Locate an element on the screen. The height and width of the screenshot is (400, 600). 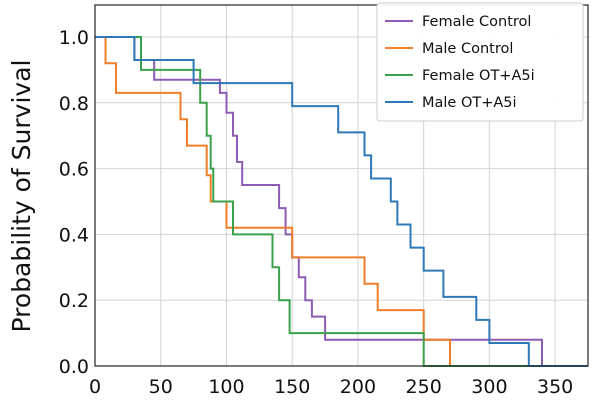
y-tick-label: 0.0 is located at coordinates (74, 367).